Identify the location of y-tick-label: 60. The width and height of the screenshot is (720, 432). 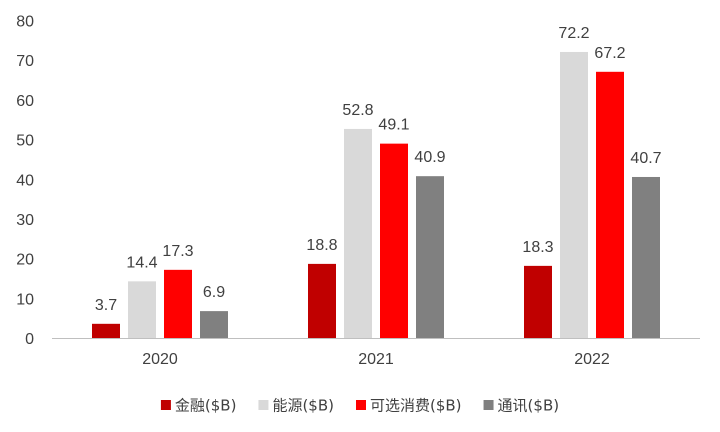
(25, 101).